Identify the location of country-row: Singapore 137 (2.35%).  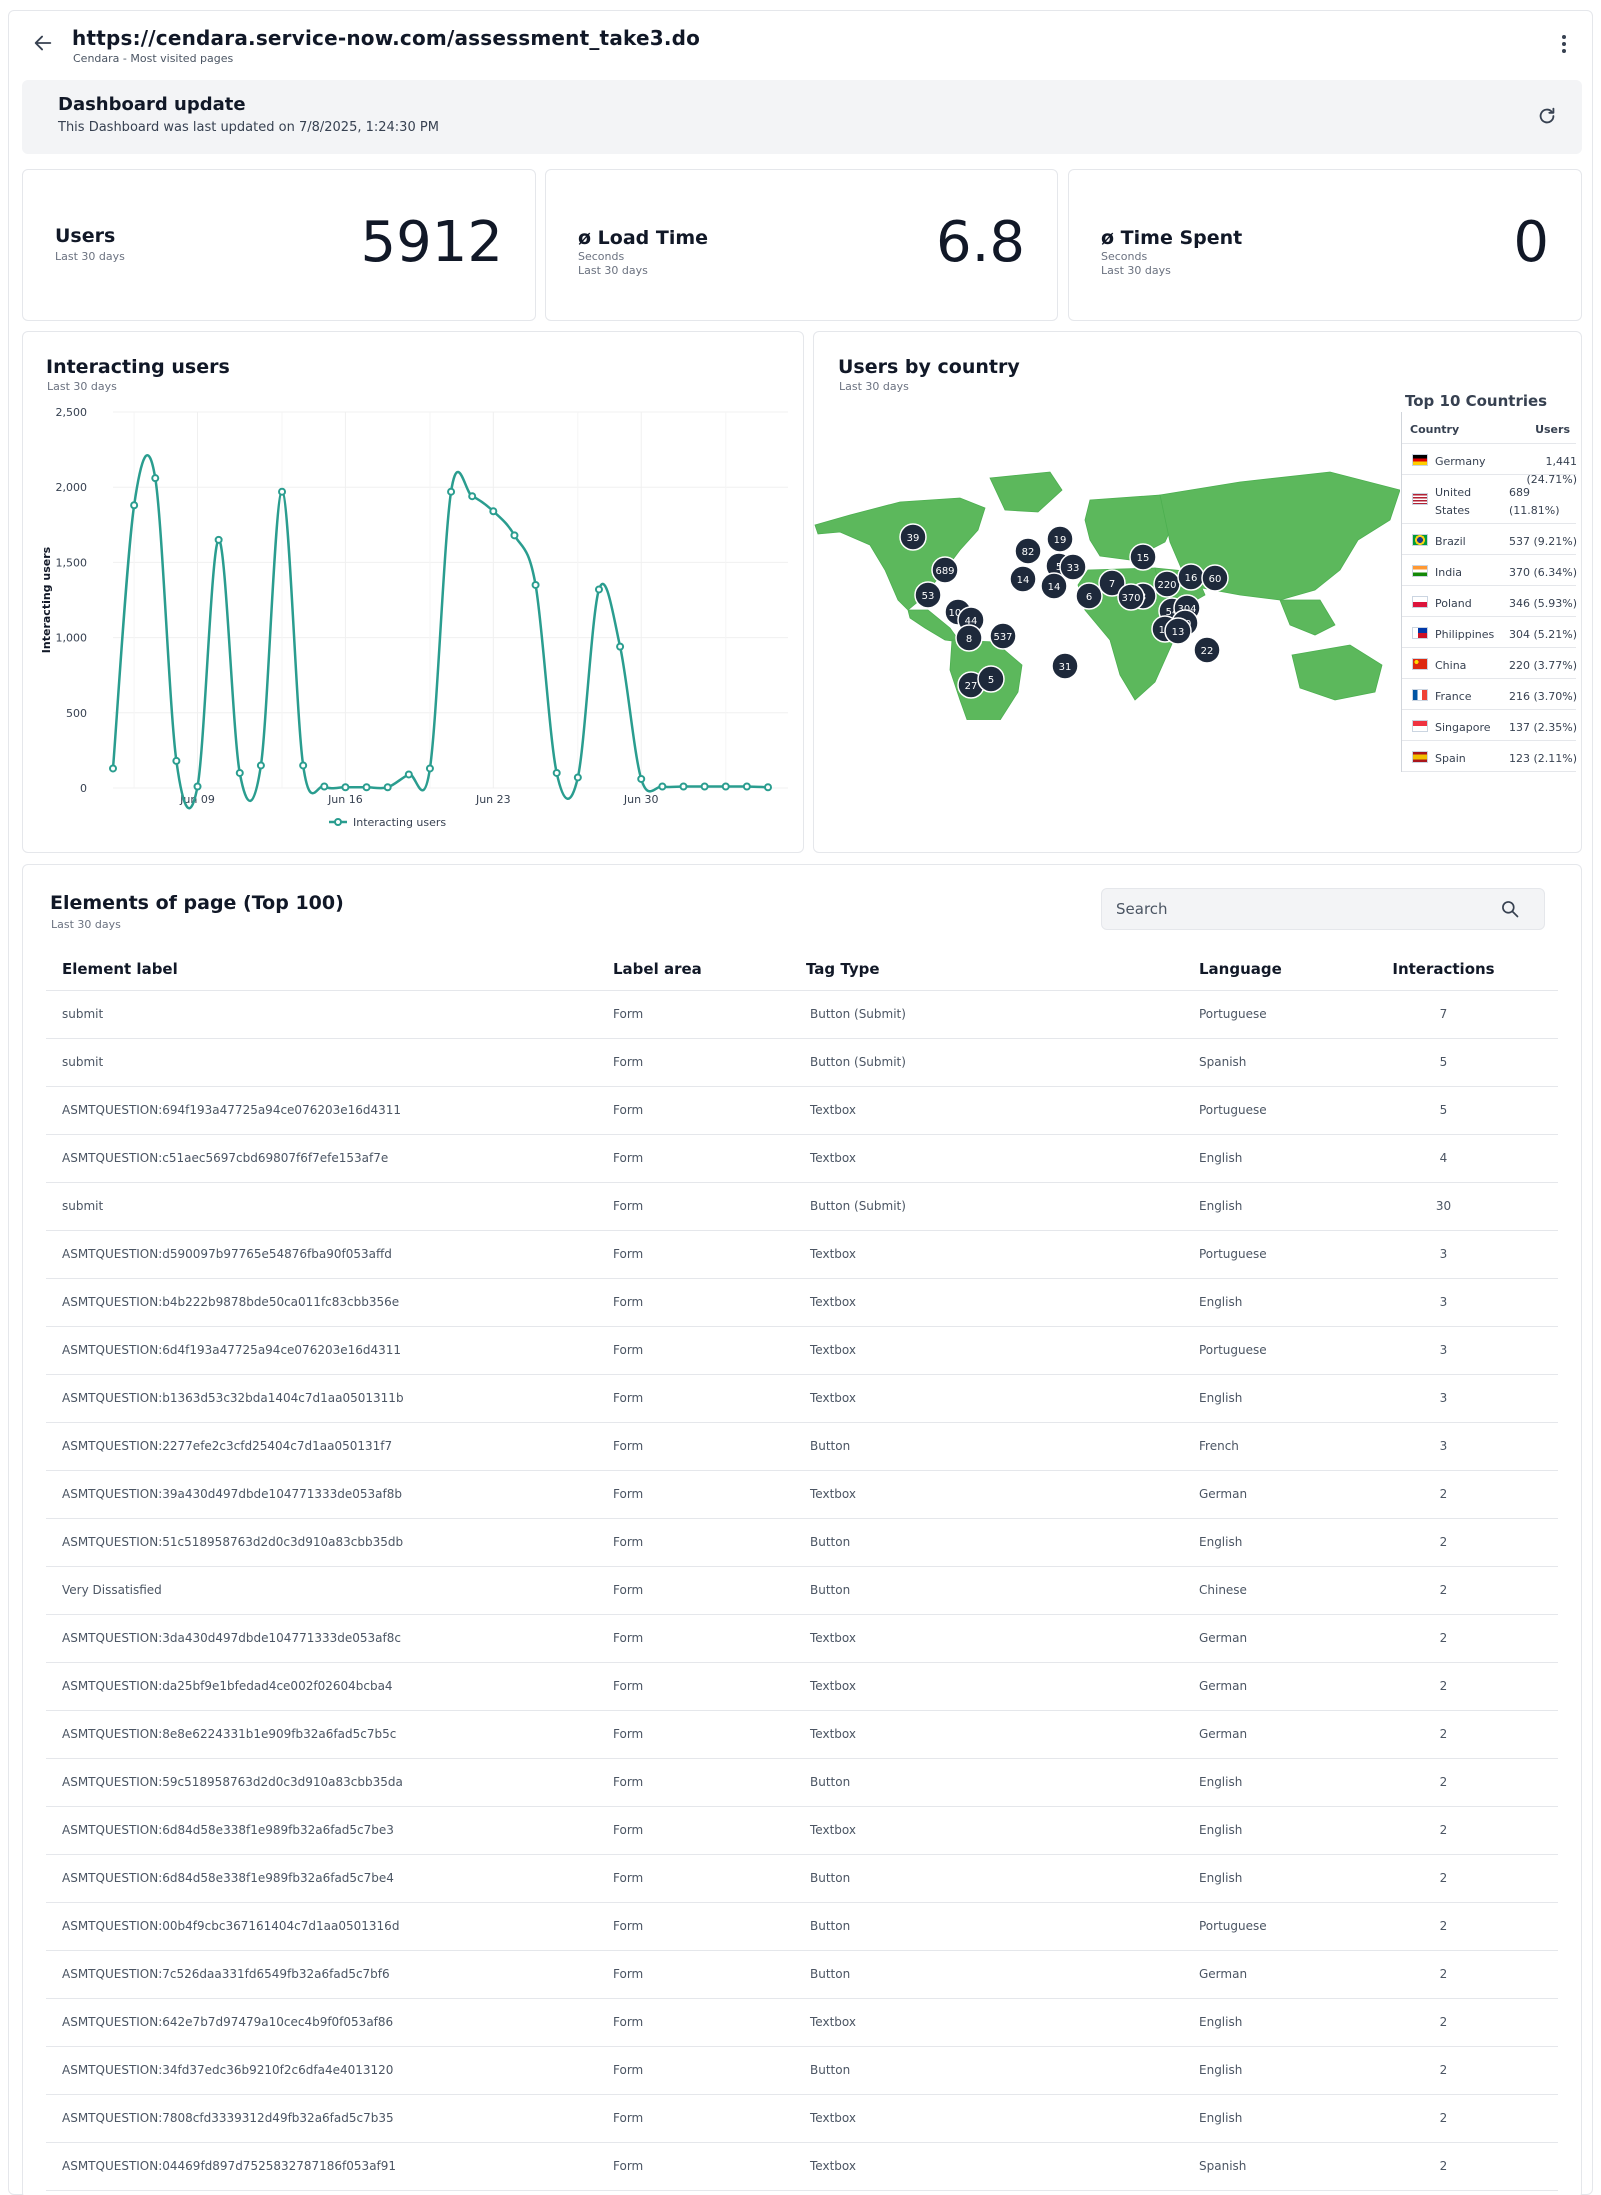
(1489, 725).